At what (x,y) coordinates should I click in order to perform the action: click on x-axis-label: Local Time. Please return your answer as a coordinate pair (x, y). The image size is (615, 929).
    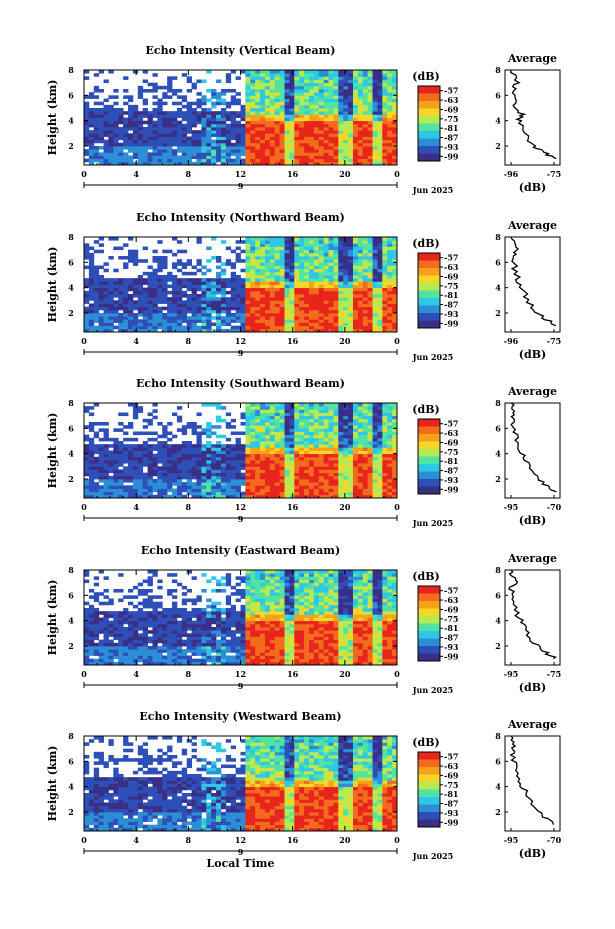
    Looking at the image, I should click on (241, 863).